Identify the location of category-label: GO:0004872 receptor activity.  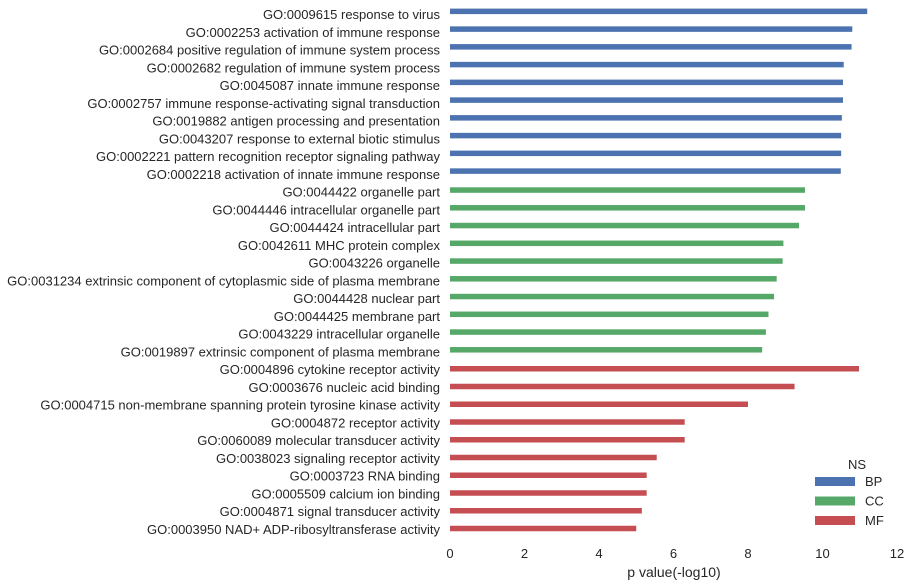
(356, 422).